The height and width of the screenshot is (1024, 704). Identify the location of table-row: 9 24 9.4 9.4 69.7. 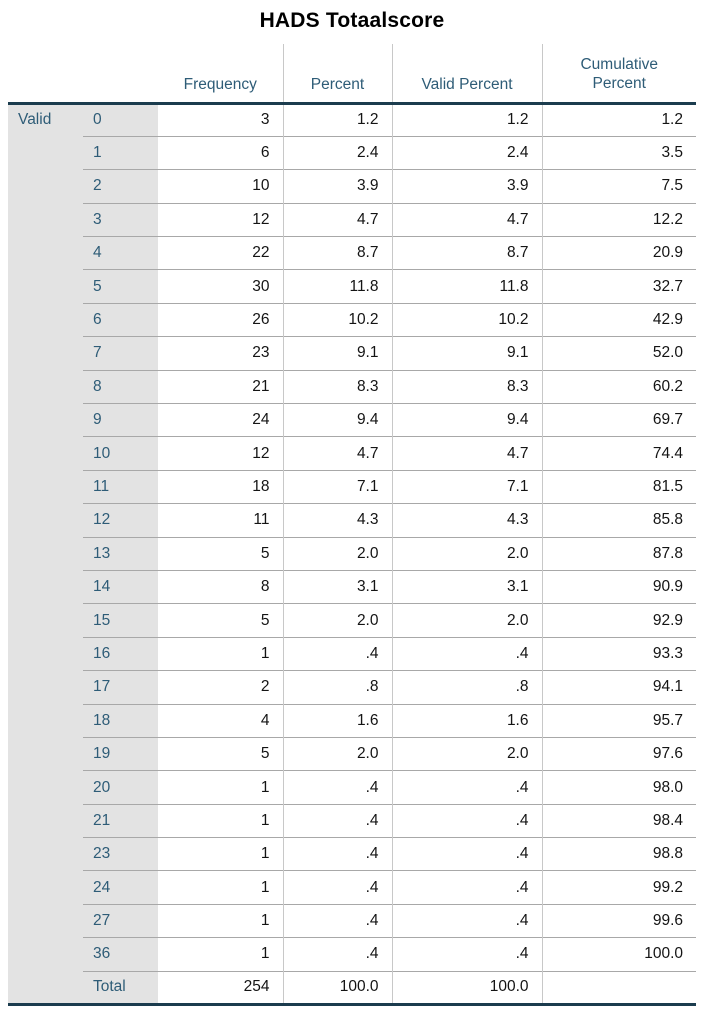
(352, 420).